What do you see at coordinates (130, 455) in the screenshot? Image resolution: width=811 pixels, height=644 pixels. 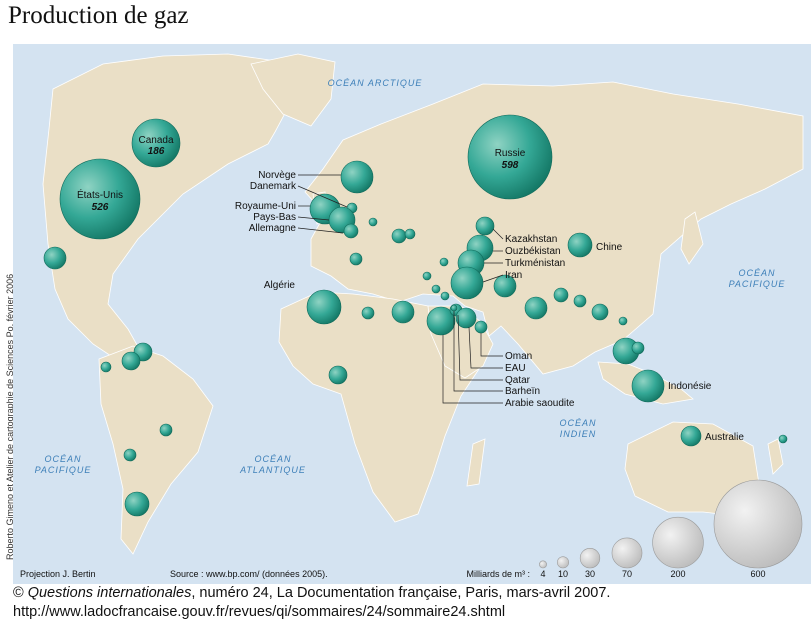 I see `bubble-bresil` at bounding box center [130, 455].